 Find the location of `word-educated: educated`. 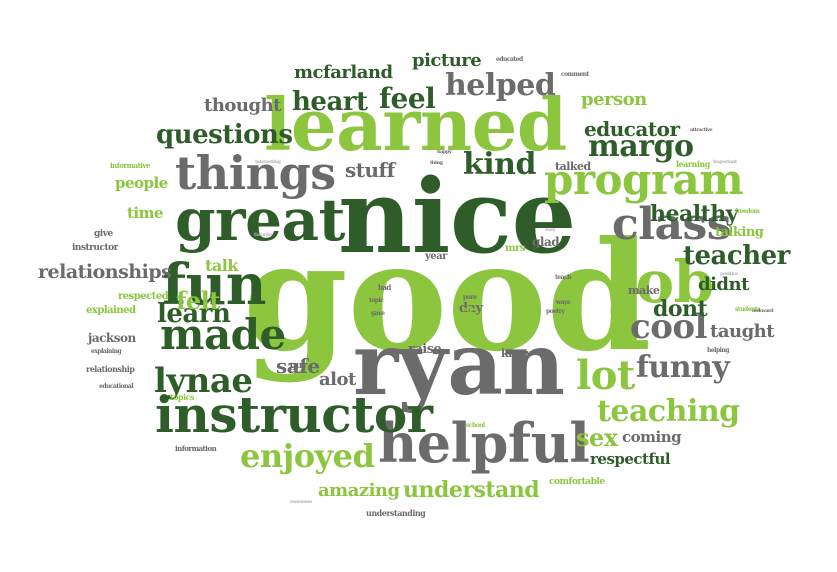

word-educated: educated is located at coordinates (509, 59).